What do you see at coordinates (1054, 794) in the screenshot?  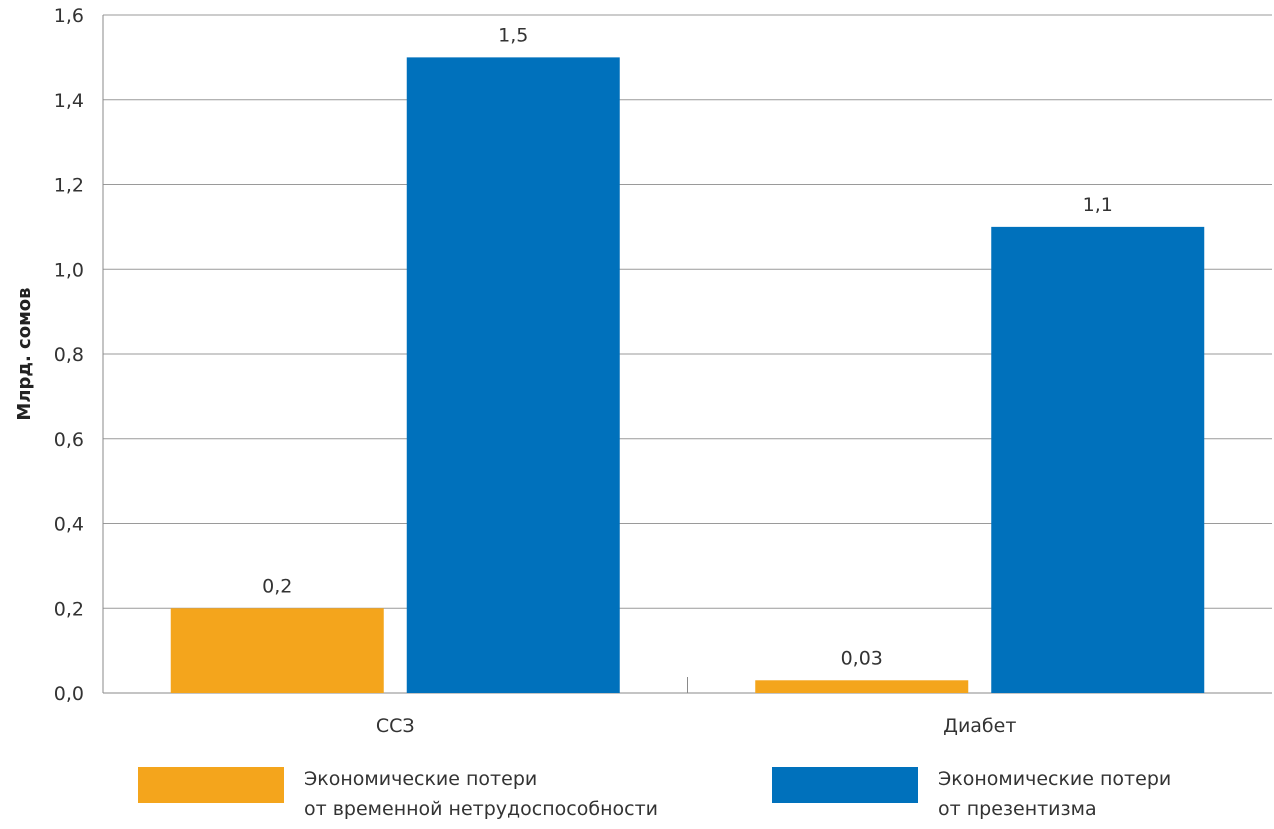 I see `legend-label-presenteeism: Экономические потери от презентизма` at bounding box center [1054, 794].